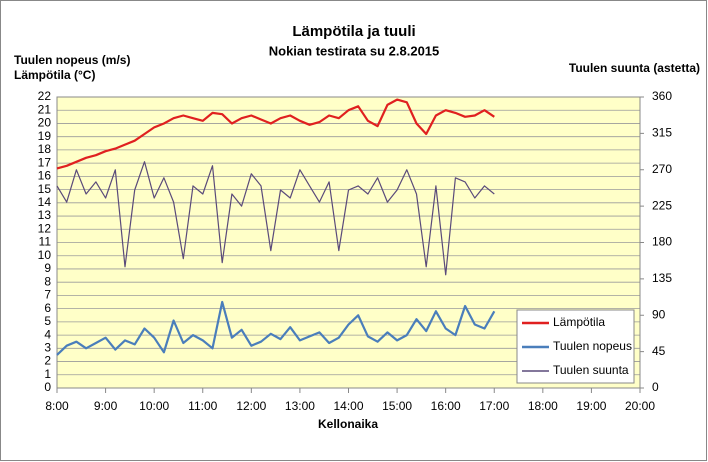 This screenshot has width=708, height=462. What do you see at coordinates (300, 406) in the screenshot?
I see `x-tick-label: 13:00` at bounding box center [300, 406].